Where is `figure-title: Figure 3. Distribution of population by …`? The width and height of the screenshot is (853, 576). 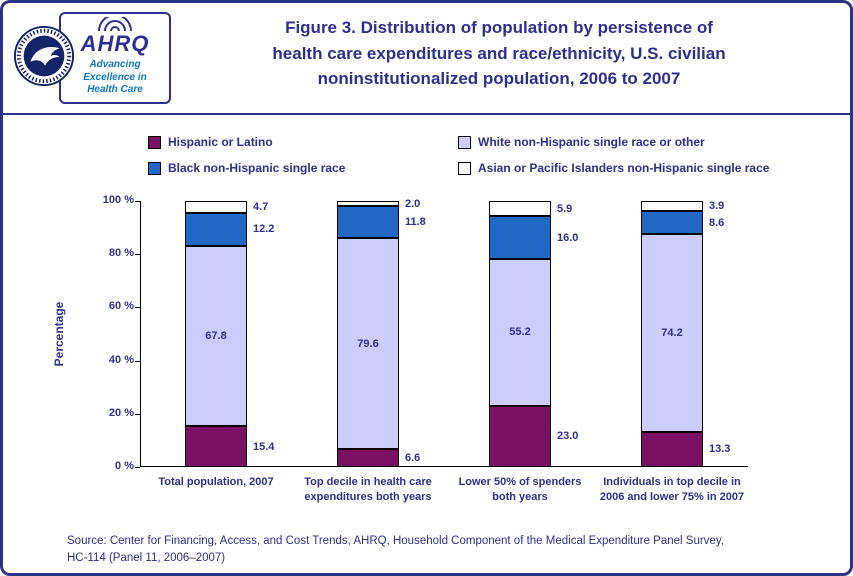 figure-title: Figure 3. Distribution of population by … is located at coordinates (499, 47).